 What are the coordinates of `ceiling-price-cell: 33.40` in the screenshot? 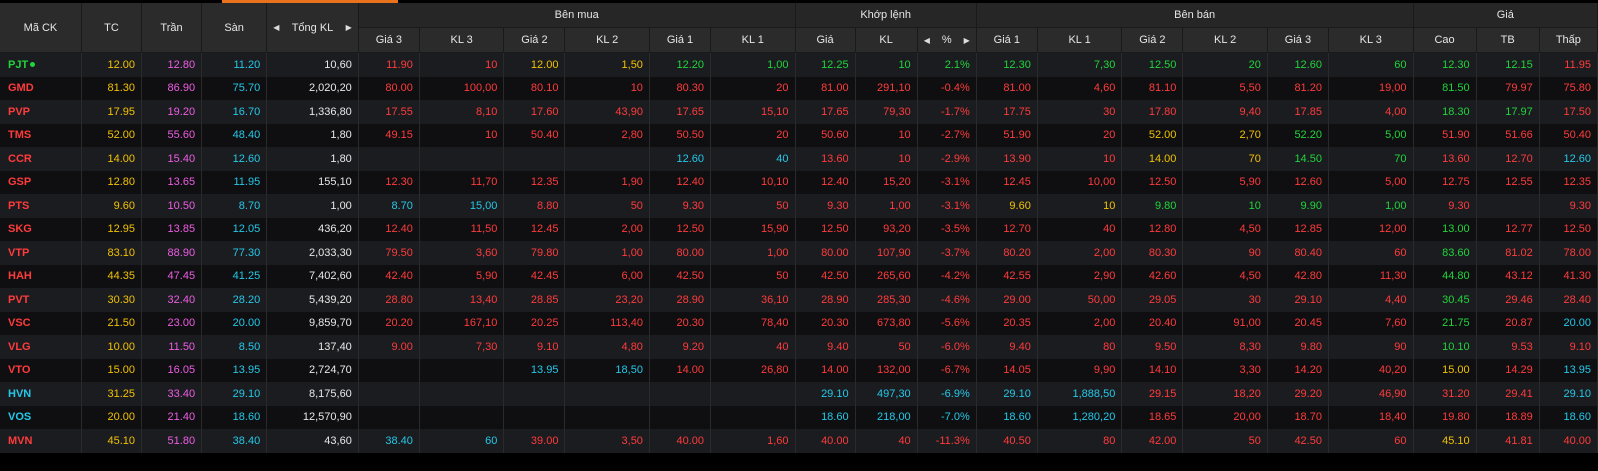 It's located at (172, 394).